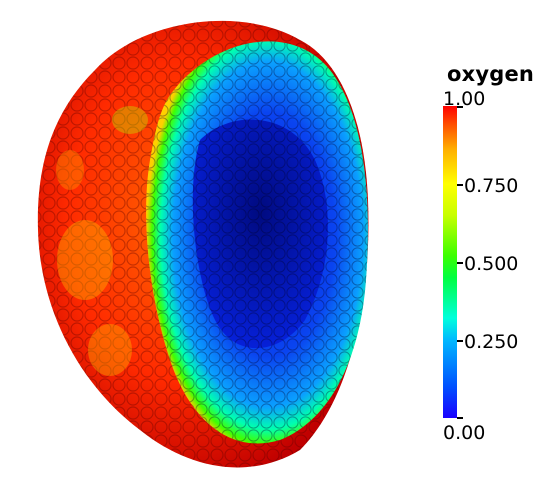  I want to click on colorbar-label-0250: 0.250, so click(491, 342).